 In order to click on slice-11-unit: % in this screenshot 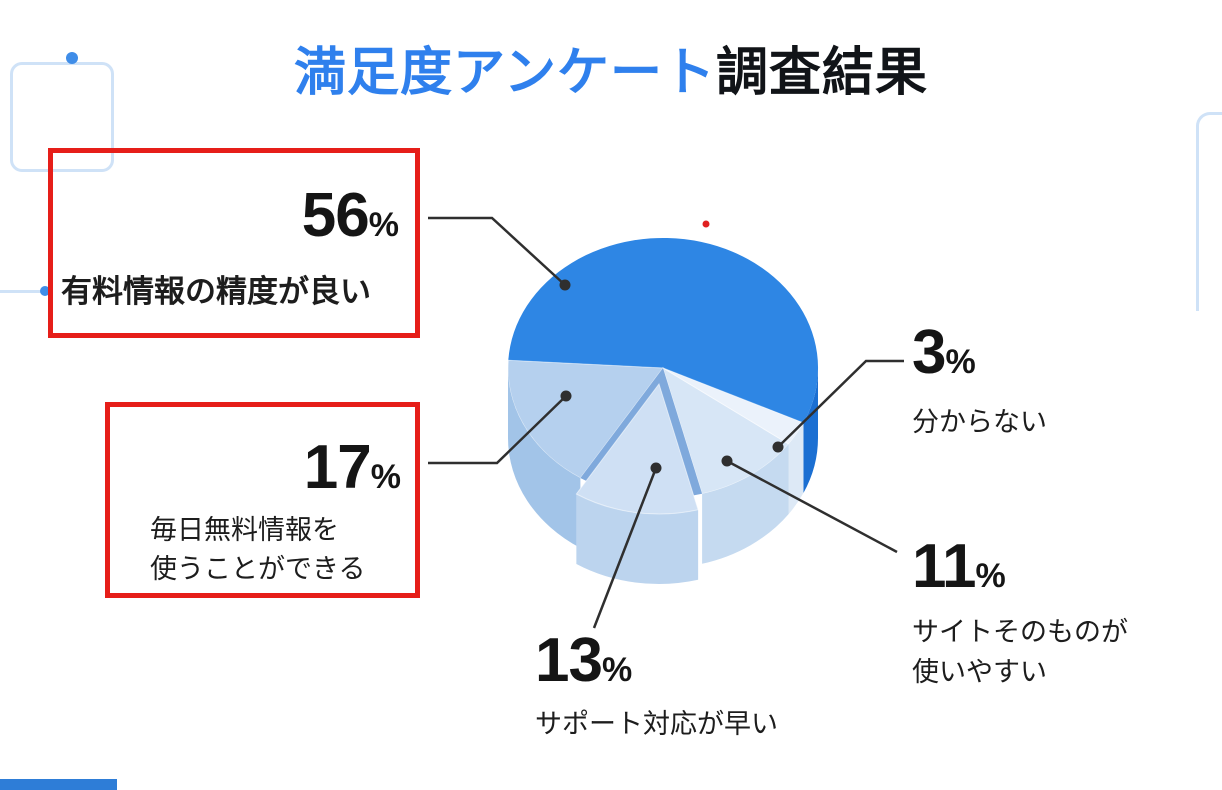, I will do `click(990, 576)`.